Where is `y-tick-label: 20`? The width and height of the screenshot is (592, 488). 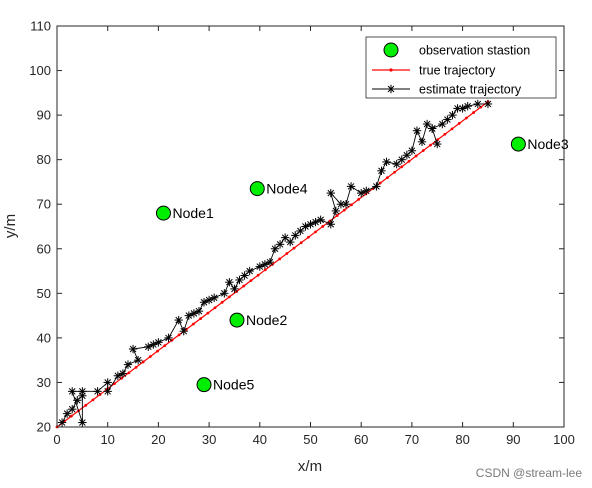 y-tick-label: 20 is located at coordinates (44, 427).